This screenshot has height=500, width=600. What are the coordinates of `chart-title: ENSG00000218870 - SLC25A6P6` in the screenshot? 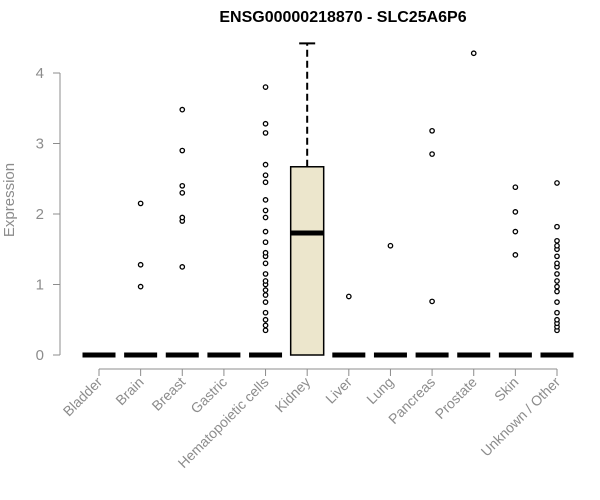 It's located at (342, 17).